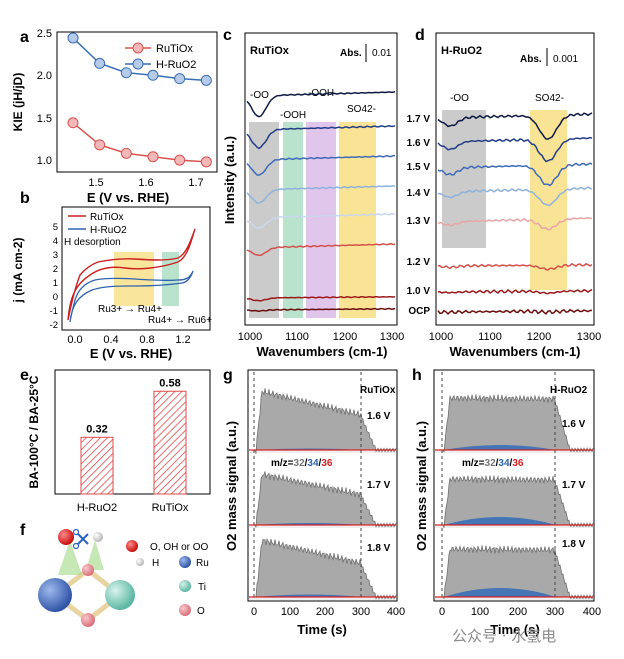 The width and height of the screenshot is (624, 659). Describe the element at coordinates (201, 611) in the screenshot. I see `legend-f-o: O` at that location.